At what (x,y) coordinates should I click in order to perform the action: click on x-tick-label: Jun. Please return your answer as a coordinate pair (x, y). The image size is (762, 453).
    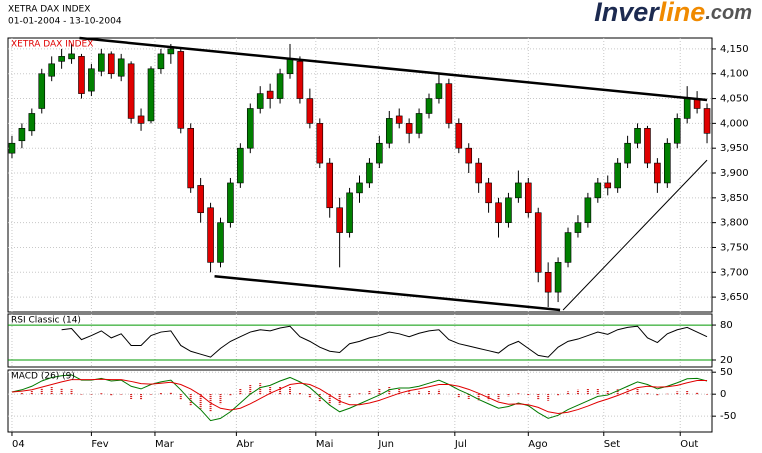
    Looking at the image, I should click on (385, 444).